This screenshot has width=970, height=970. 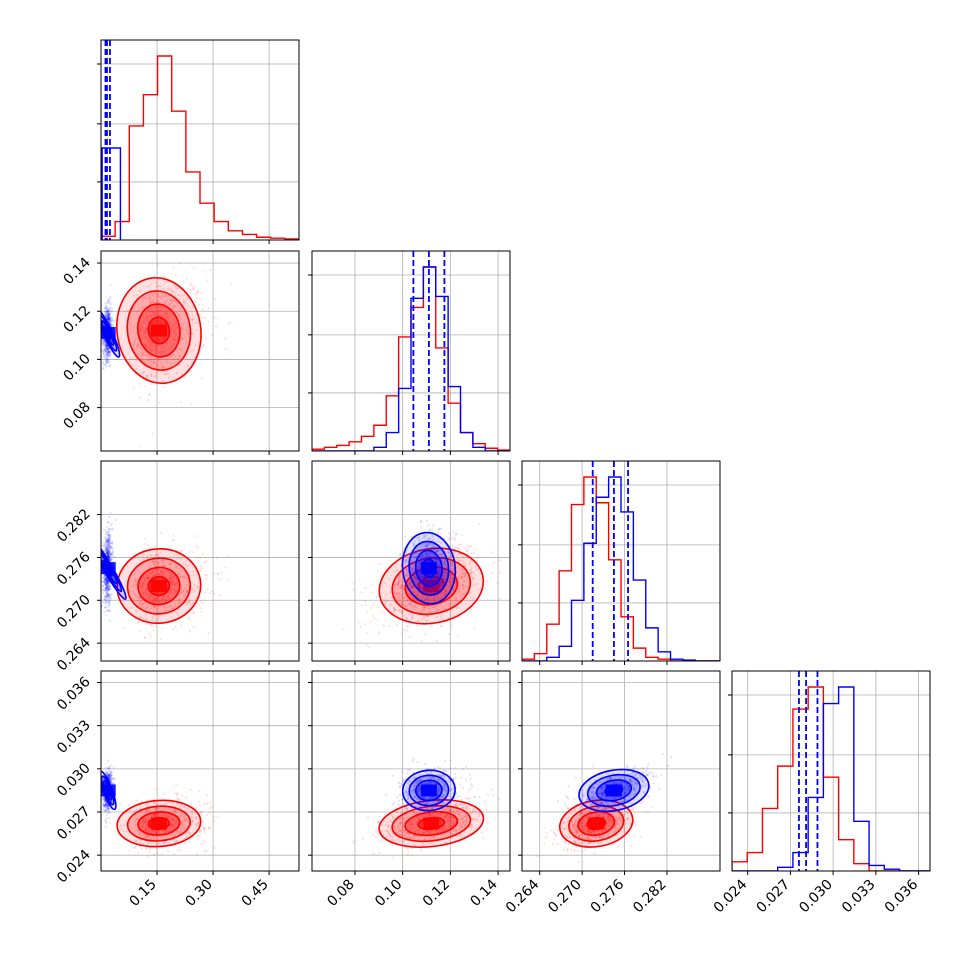 I want to click on histogram-blue, so click(x=621, y=568).